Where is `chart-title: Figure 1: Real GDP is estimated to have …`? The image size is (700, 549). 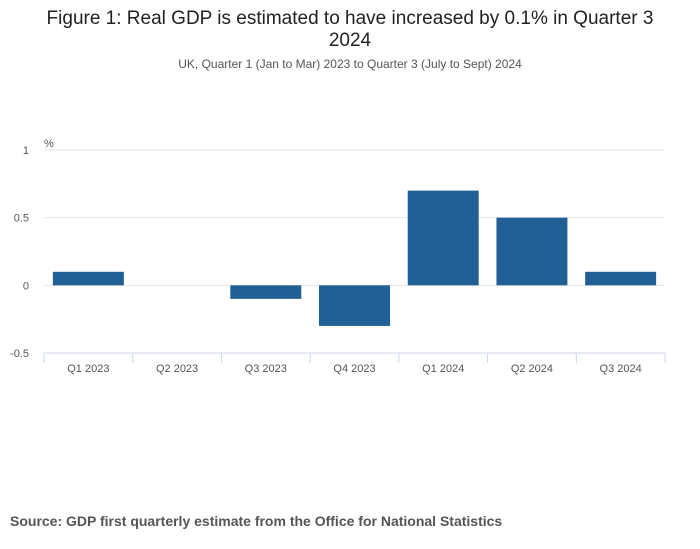 chart-title: Figure 1: Real GDP is estimated to have … is located at coordinates (350, 29).